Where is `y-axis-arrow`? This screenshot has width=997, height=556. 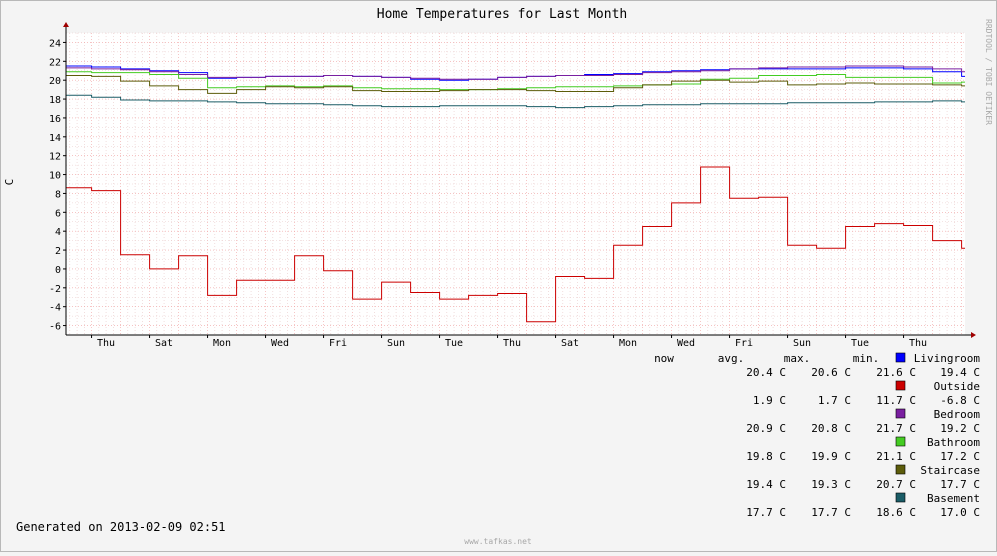
y-axis-arrow is located at coordinates (66, 24).